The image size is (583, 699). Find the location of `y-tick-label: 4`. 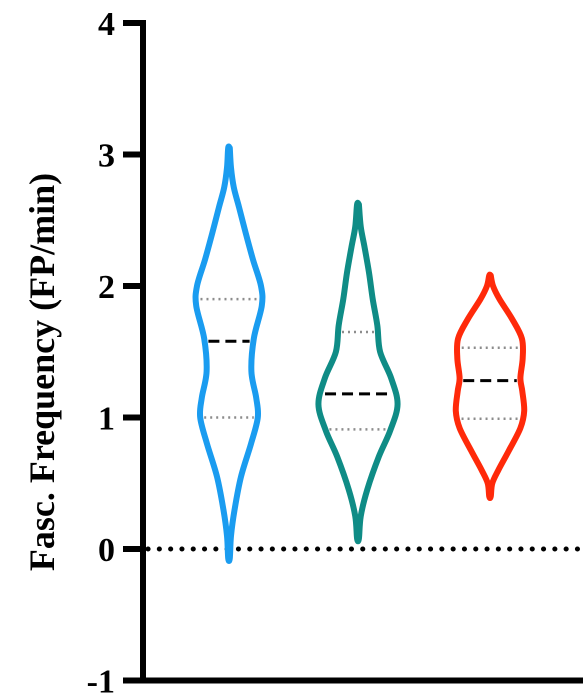

y-tick-label: 4 is located at coordinates (106, 24).